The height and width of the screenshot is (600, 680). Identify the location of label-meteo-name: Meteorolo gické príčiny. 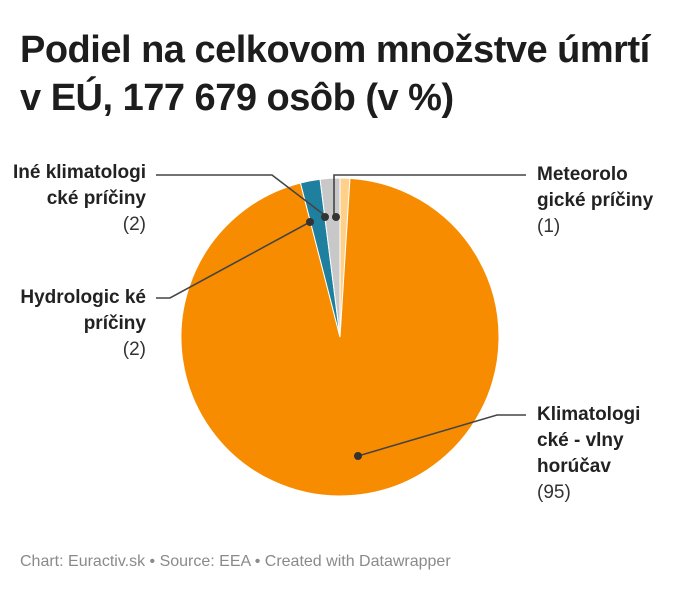
(595, 187).